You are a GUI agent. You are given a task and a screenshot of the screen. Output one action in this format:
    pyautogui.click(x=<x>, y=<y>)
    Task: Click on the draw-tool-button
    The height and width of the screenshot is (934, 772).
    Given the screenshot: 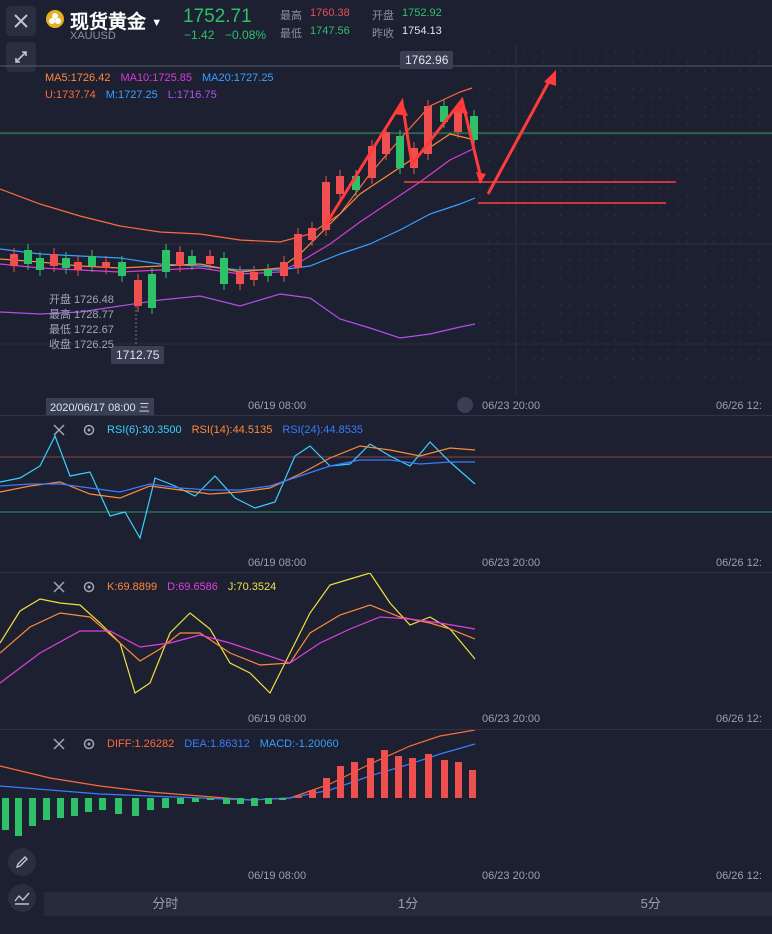 What is the action you would take?
    pyautogui.click(x=22, y=862)
    